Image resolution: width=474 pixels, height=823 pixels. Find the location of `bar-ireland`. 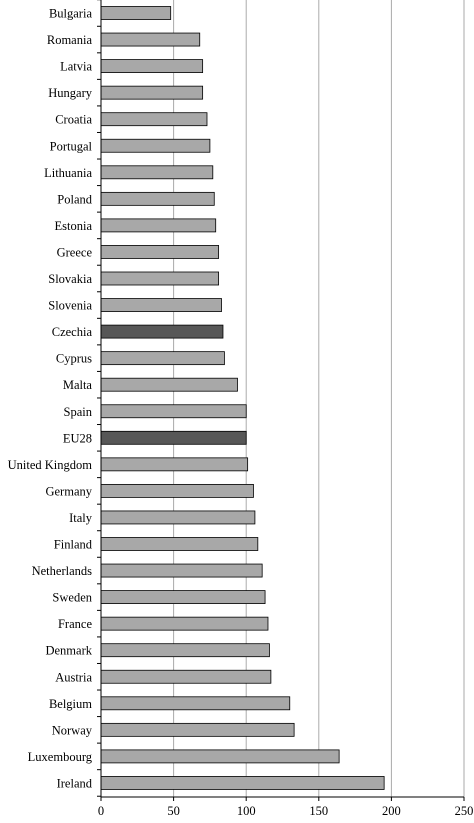

bar-ireland is located at coordinates (242, 783).